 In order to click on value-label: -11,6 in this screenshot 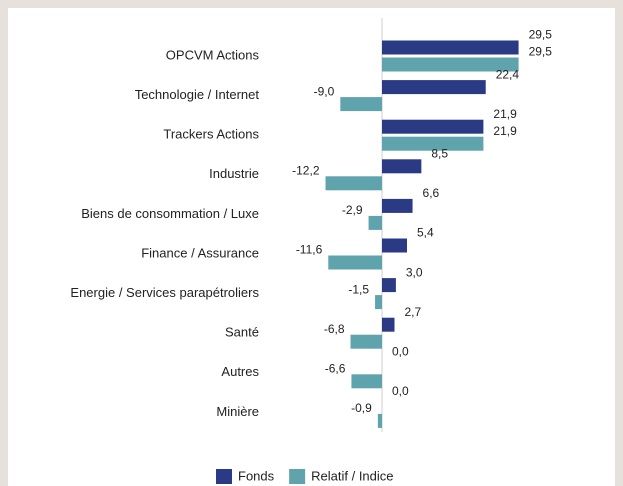, I will do `click(309, 250)`.